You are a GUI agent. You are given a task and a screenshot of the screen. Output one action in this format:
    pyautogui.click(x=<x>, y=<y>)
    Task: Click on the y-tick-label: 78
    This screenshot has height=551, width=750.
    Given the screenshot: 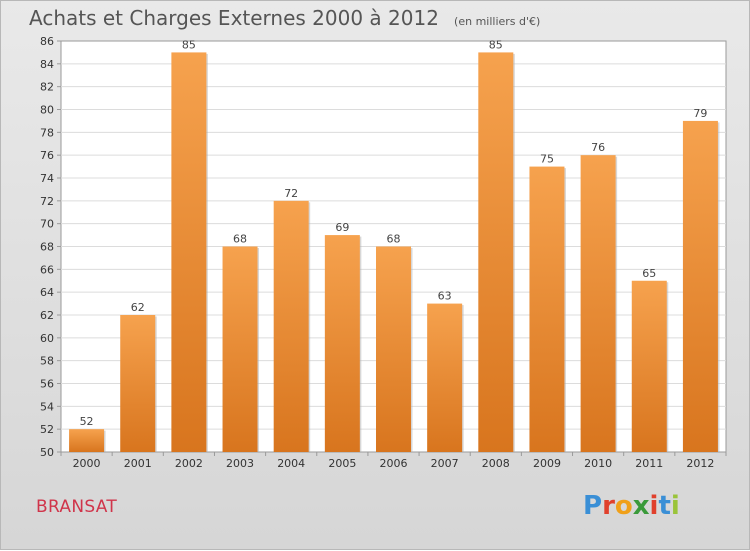 What is the action you would take?
    pyautogui.click(x=47, y=132)
    